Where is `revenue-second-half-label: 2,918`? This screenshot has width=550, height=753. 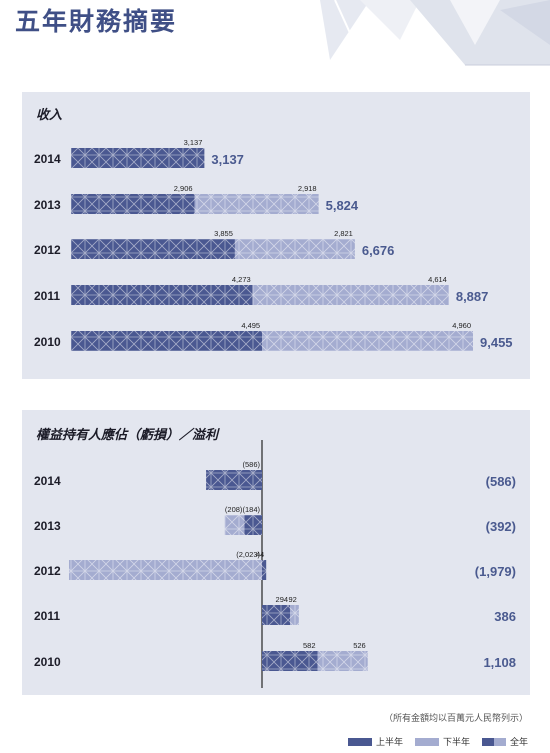
revenue-second-half-label: 2,918 is located at coordinates (307, 188).